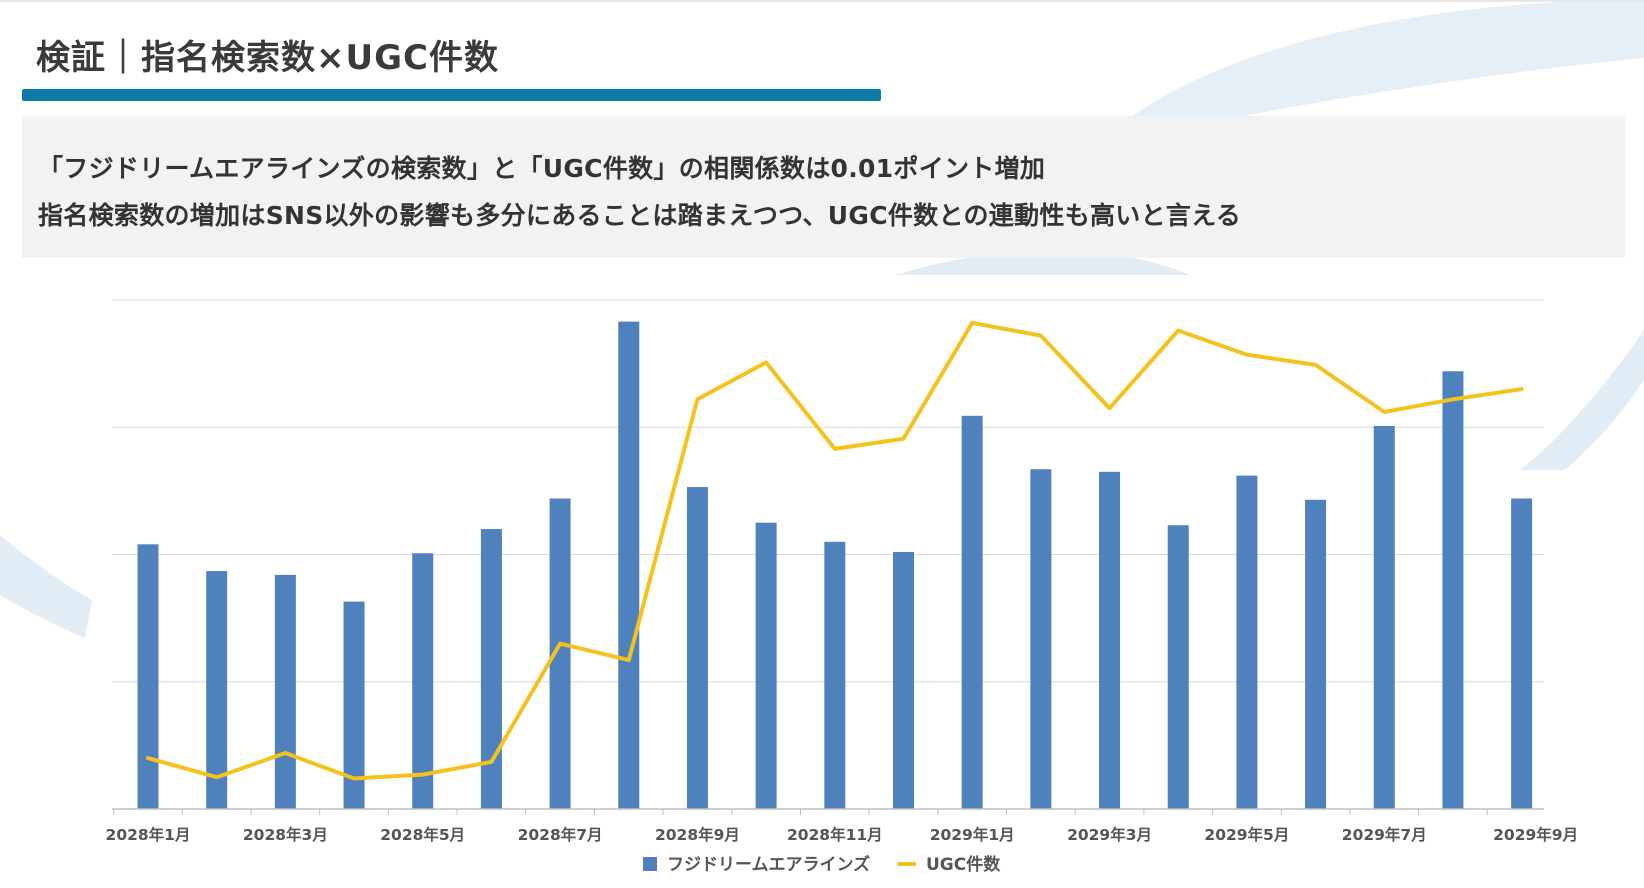  I want to click on x-tick-label: 2028年9月, so click(697, 834).